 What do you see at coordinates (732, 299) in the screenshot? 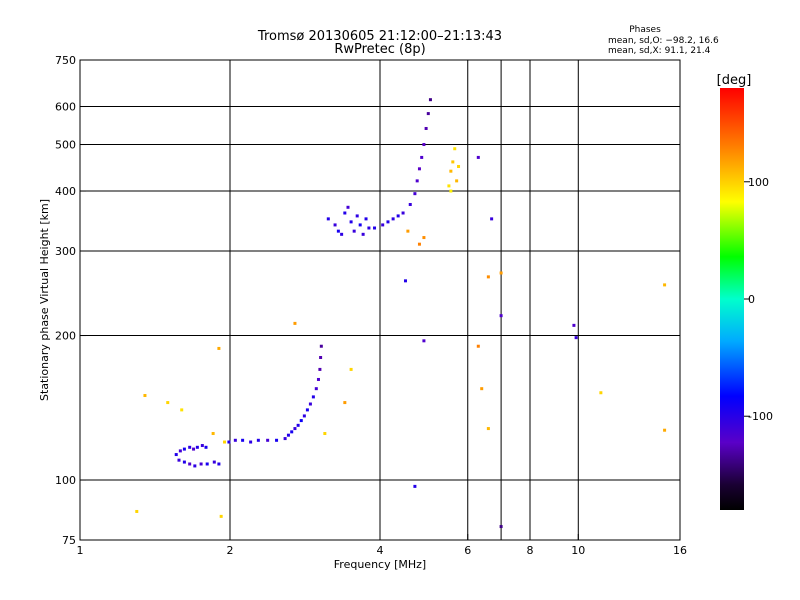
I see `colorbar` at bounding box center [732, 299].